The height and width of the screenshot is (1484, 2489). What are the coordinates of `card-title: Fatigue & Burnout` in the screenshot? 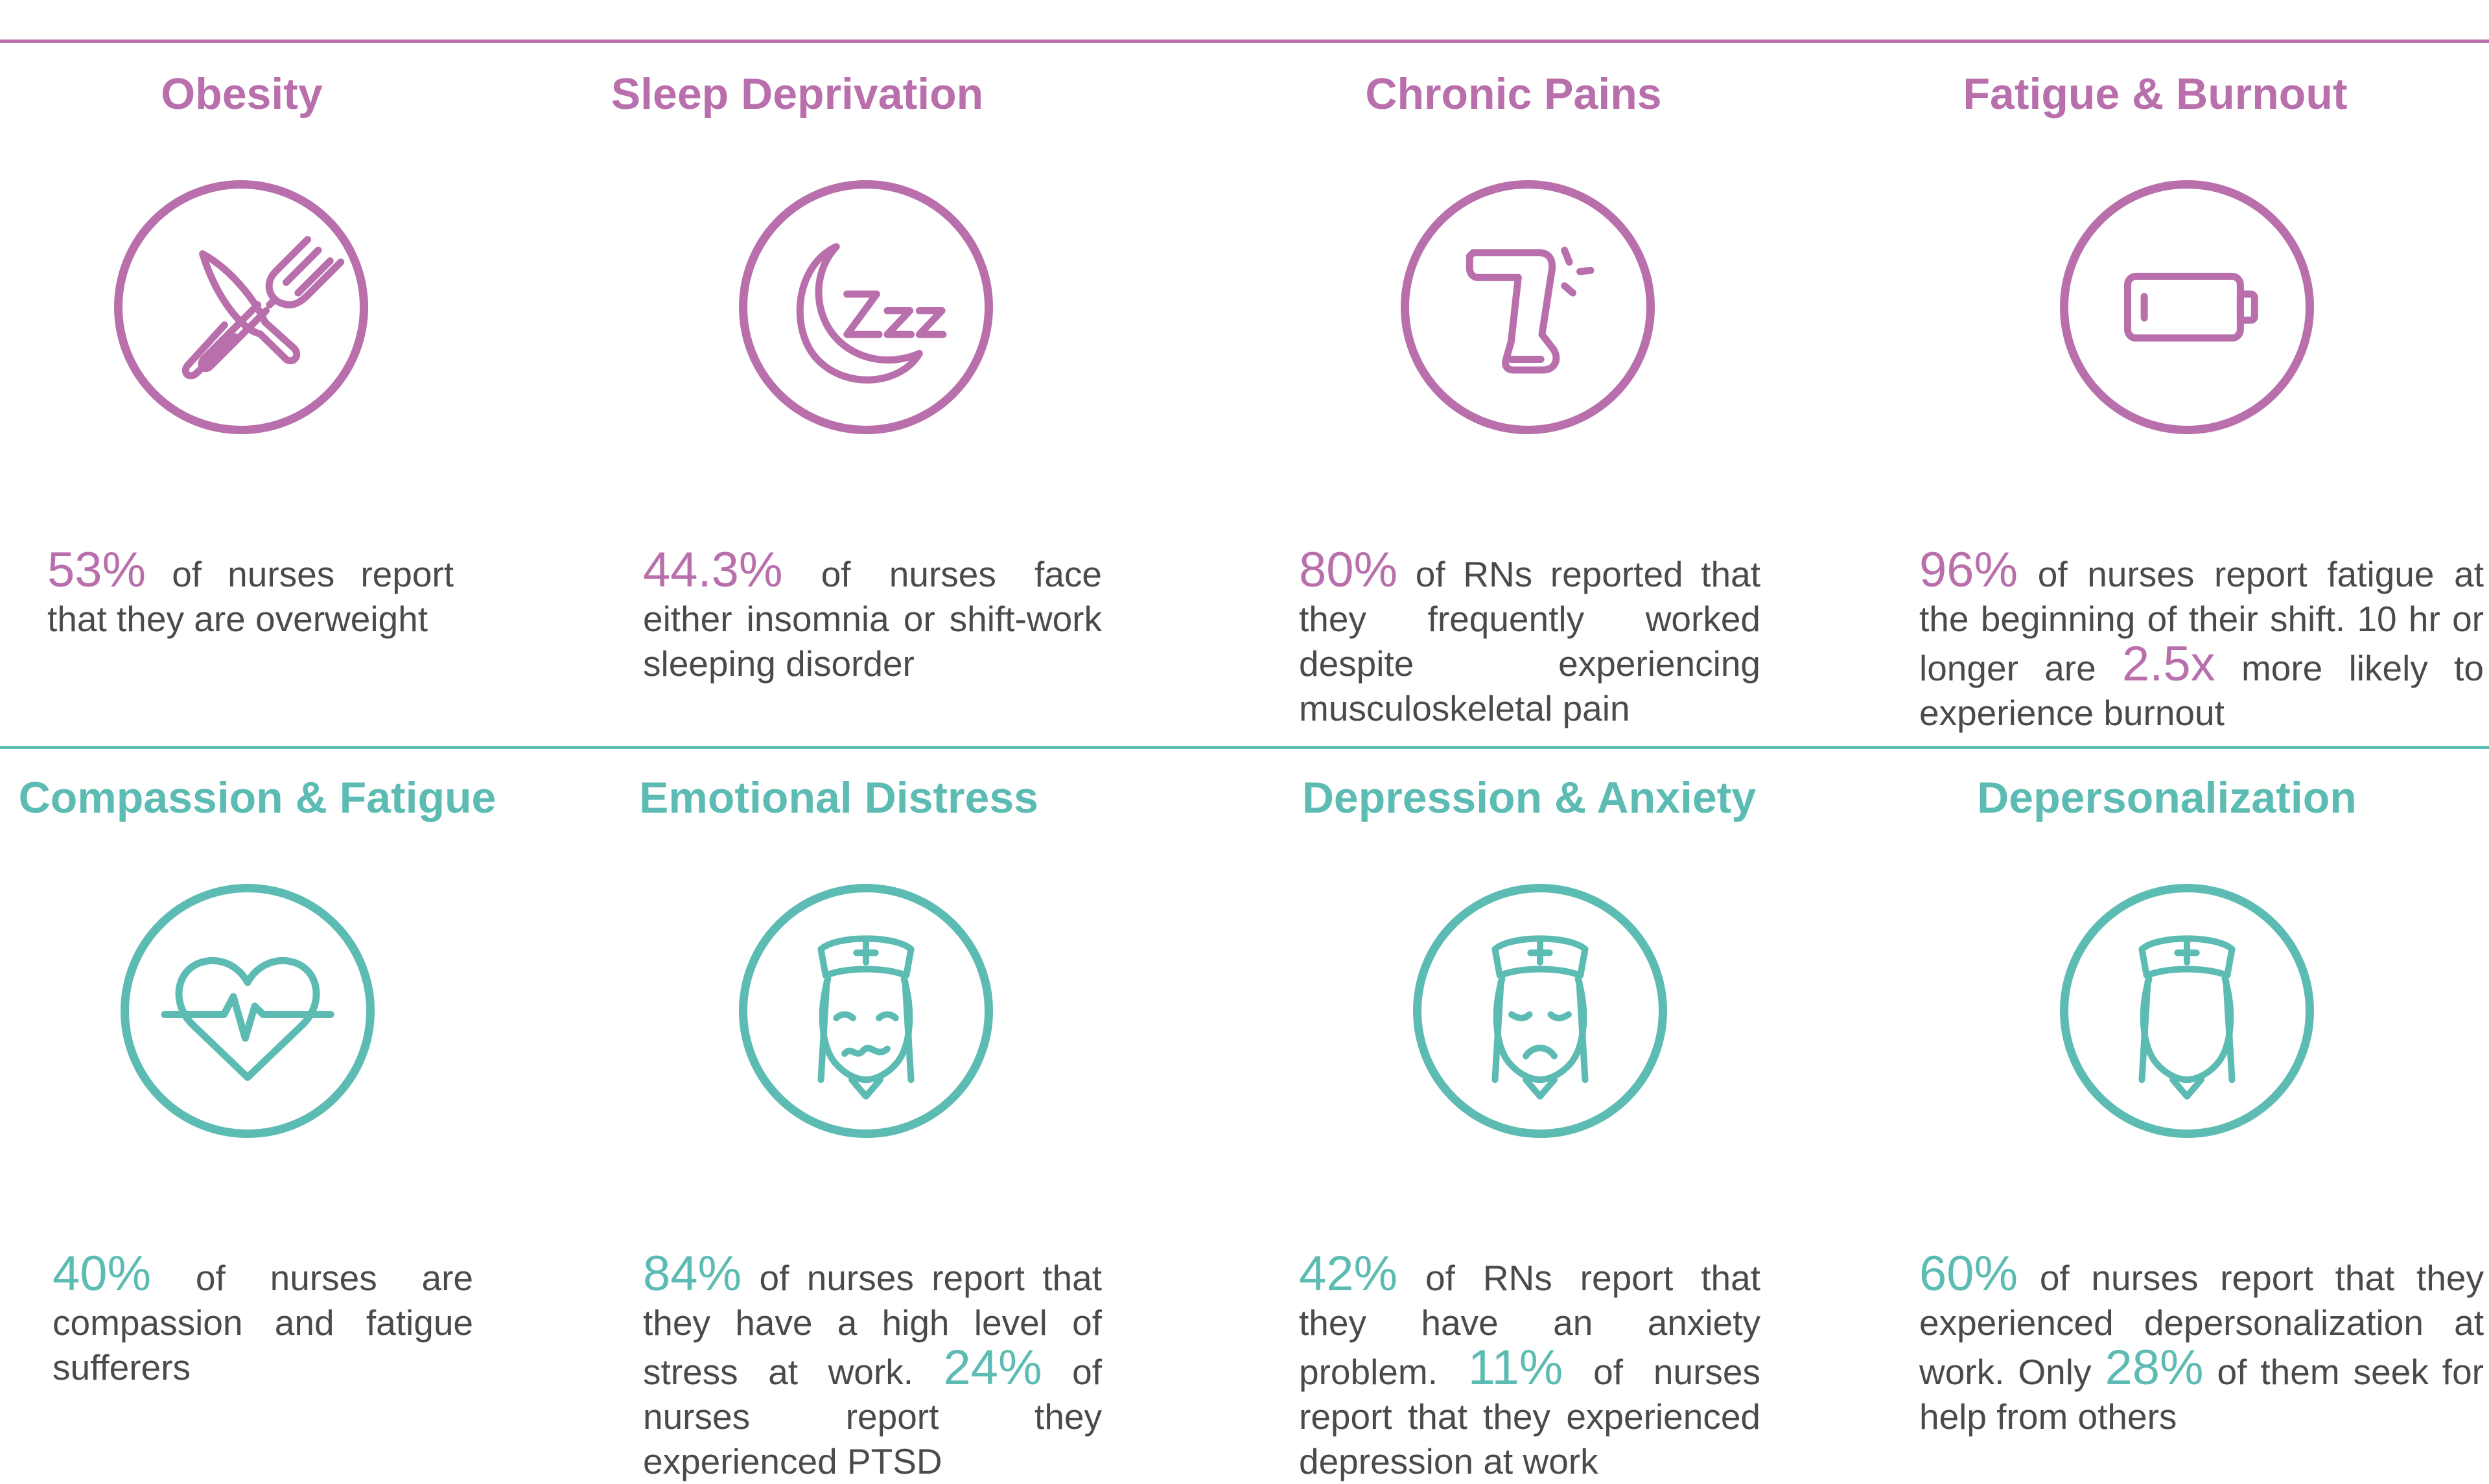 It's located at (2155, 94).